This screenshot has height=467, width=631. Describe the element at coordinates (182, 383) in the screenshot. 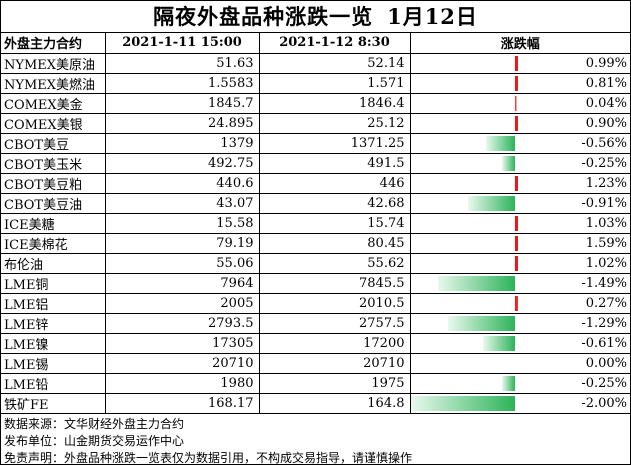

I see `price-date1: 1980` at that location.